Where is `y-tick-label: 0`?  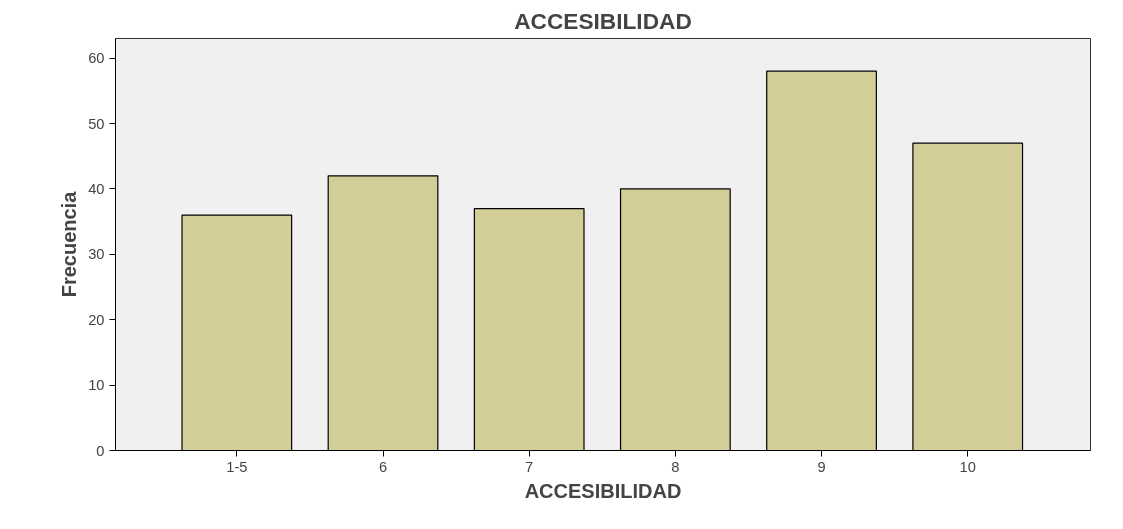 y-tick-label: 0 is located at coordinates (100, 450).